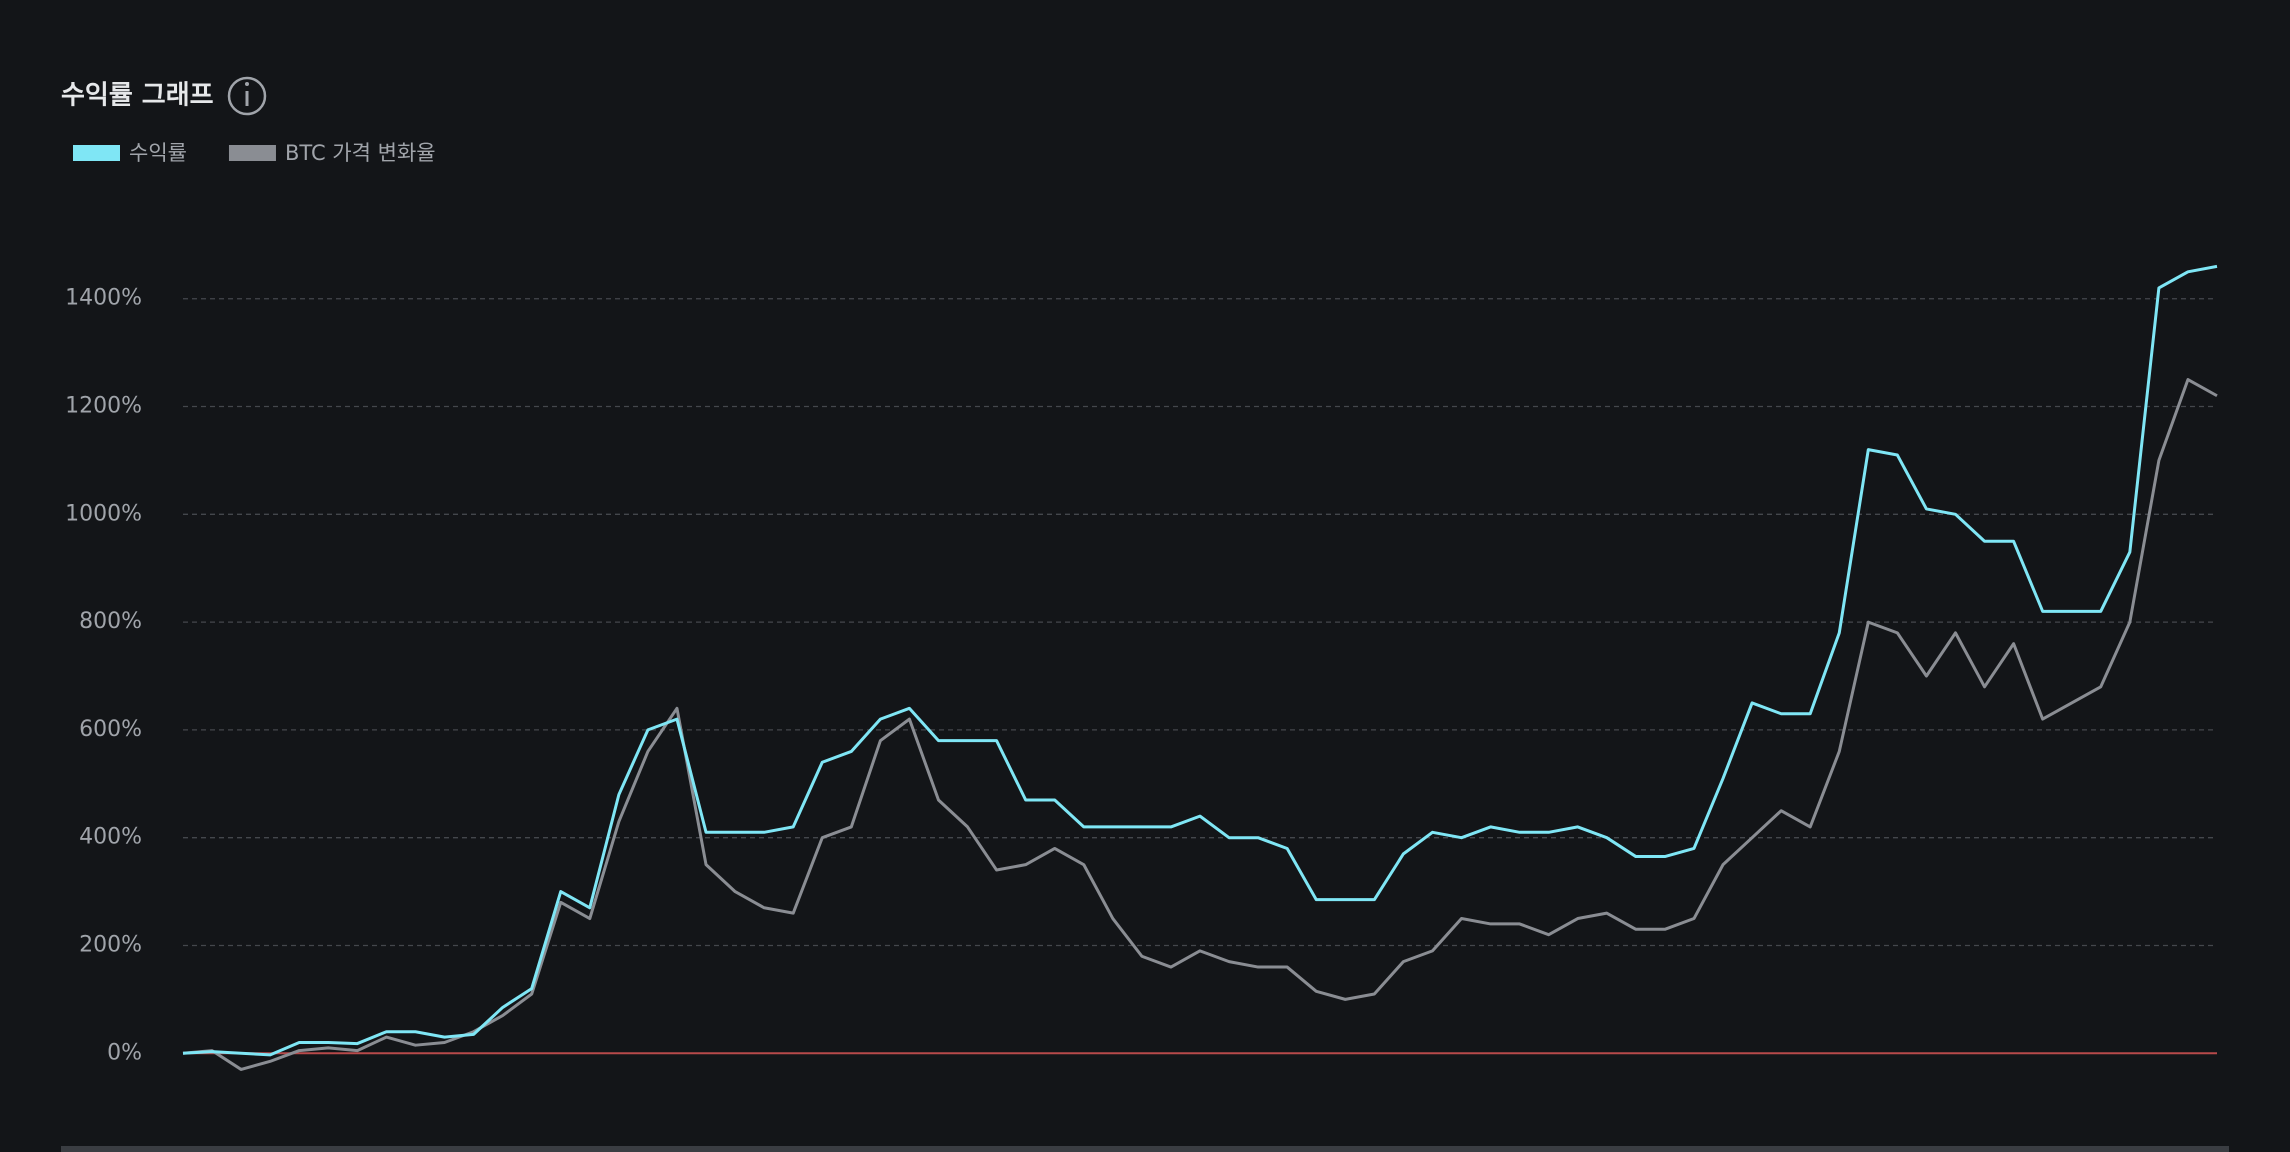 The width and height of the screenshot is (2290, 1152). I want to click on info-icon, so click(247, 96).